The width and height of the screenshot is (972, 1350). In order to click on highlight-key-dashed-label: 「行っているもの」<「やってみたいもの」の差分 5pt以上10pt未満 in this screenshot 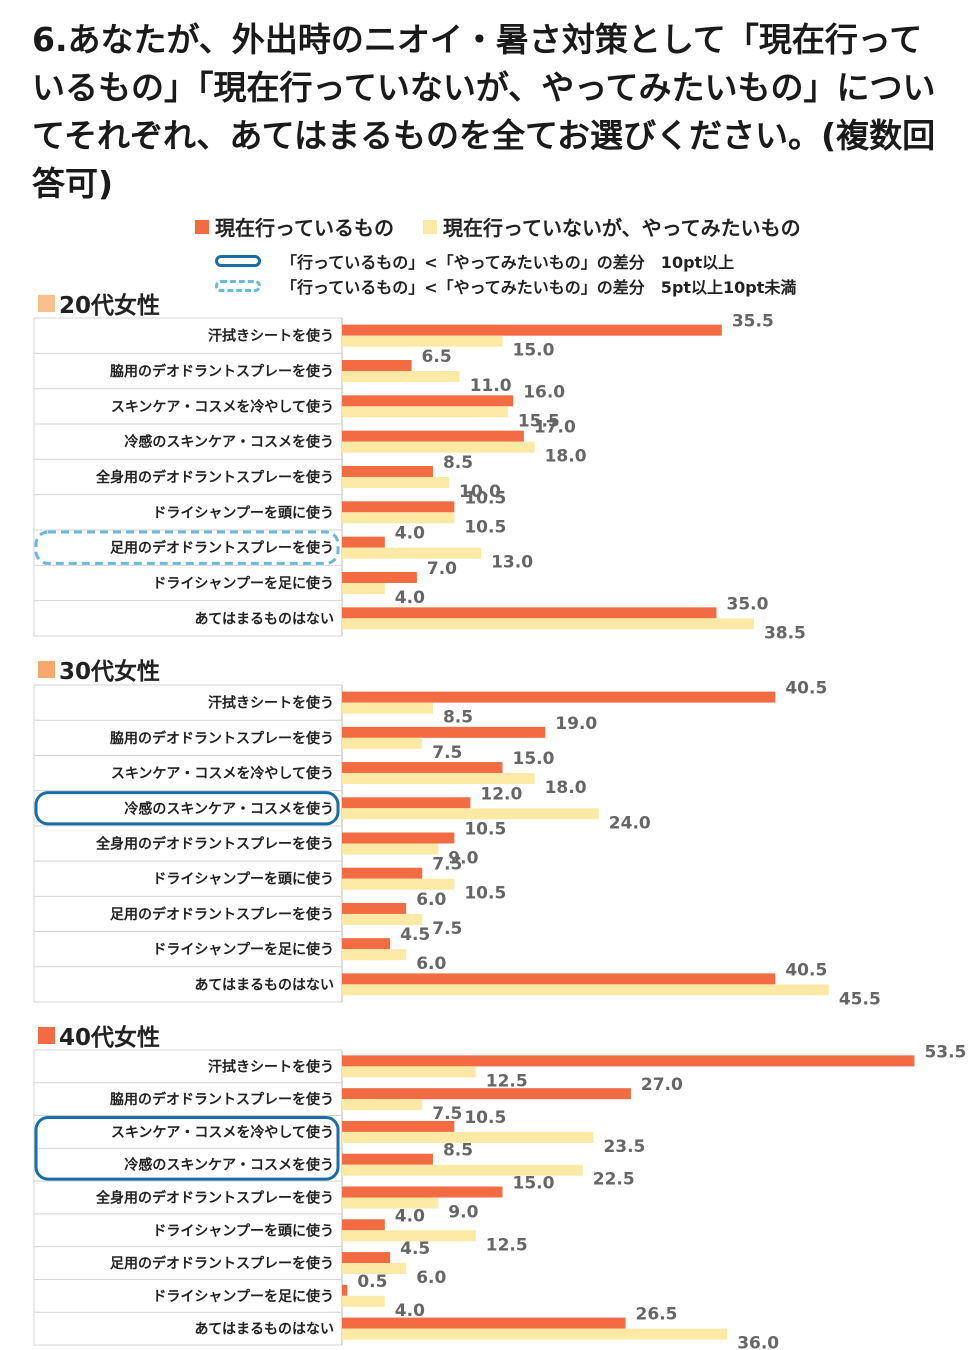, I will do `click(539, 287)`.